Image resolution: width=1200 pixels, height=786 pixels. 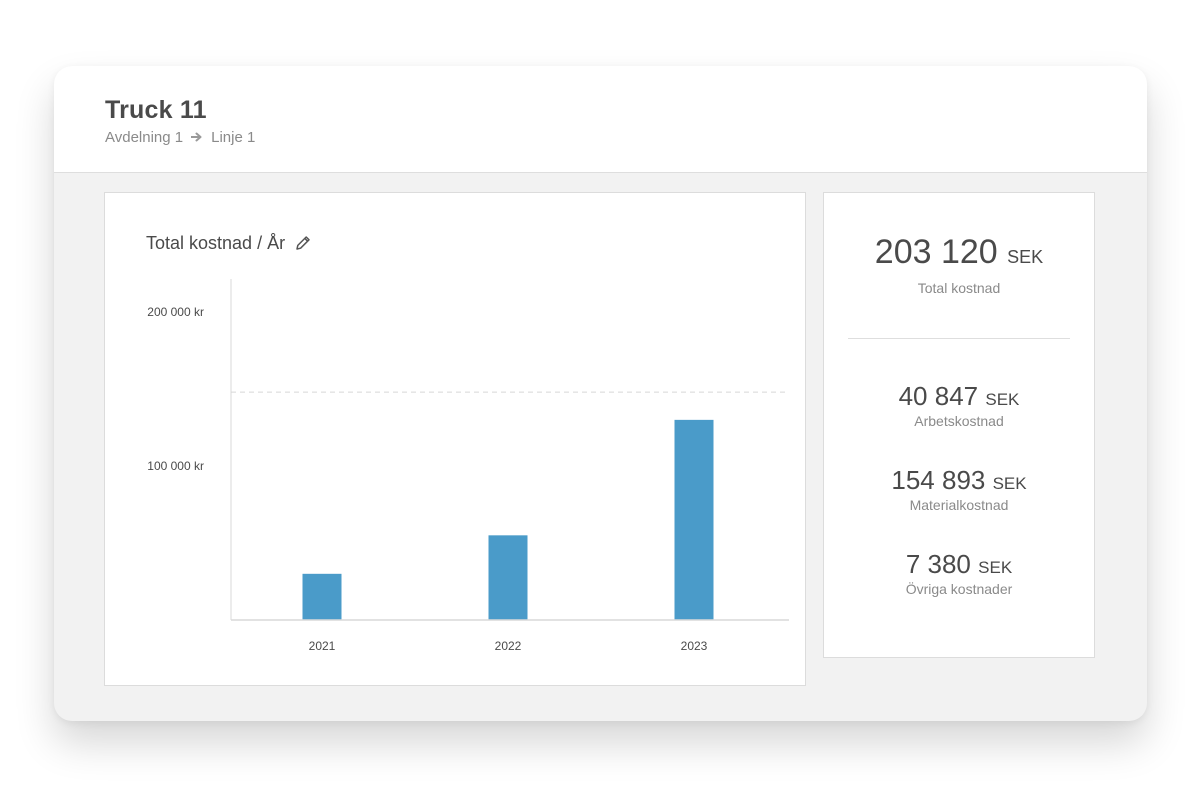 I want to click on labor-cost-label: Arbetskostnad, so click(x=959, y=421).